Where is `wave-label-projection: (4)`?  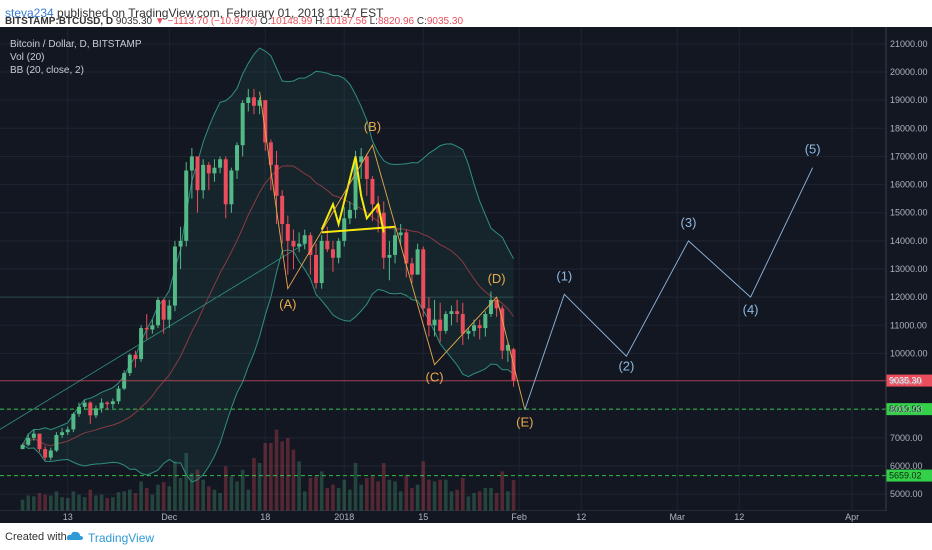
wave-label-projection: (4) is located at coordinates (751, 309).